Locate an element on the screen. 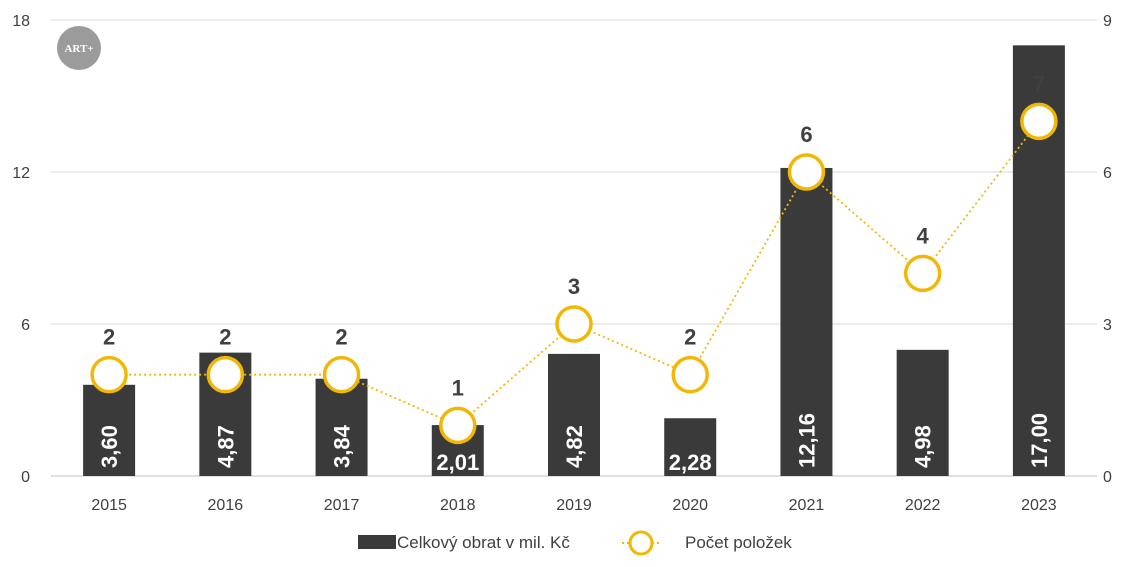 This screenshot has height=567, width=1135. point-label: 4 is located at coordinates (923, 235).